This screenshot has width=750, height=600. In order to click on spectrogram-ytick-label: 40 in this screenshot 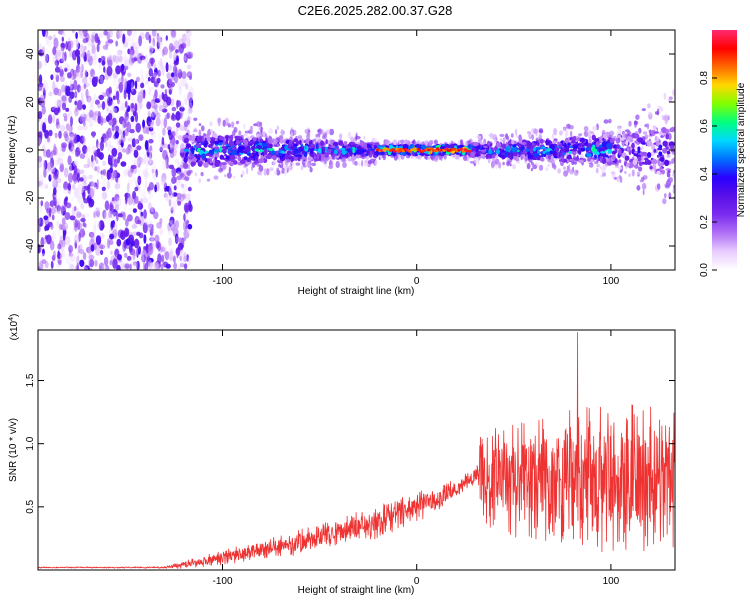, I will do `click(30, 54)`.